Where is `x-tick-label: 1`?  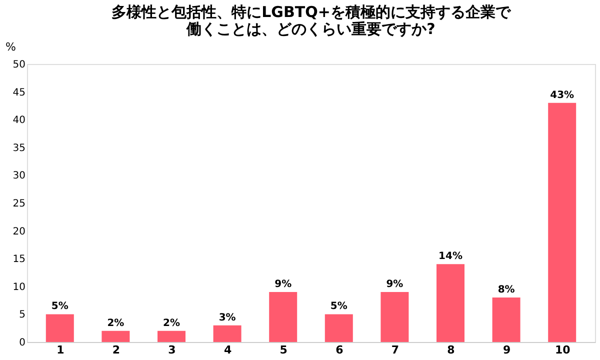
x-tick-label: 1 is located at coordinates (60, 350).